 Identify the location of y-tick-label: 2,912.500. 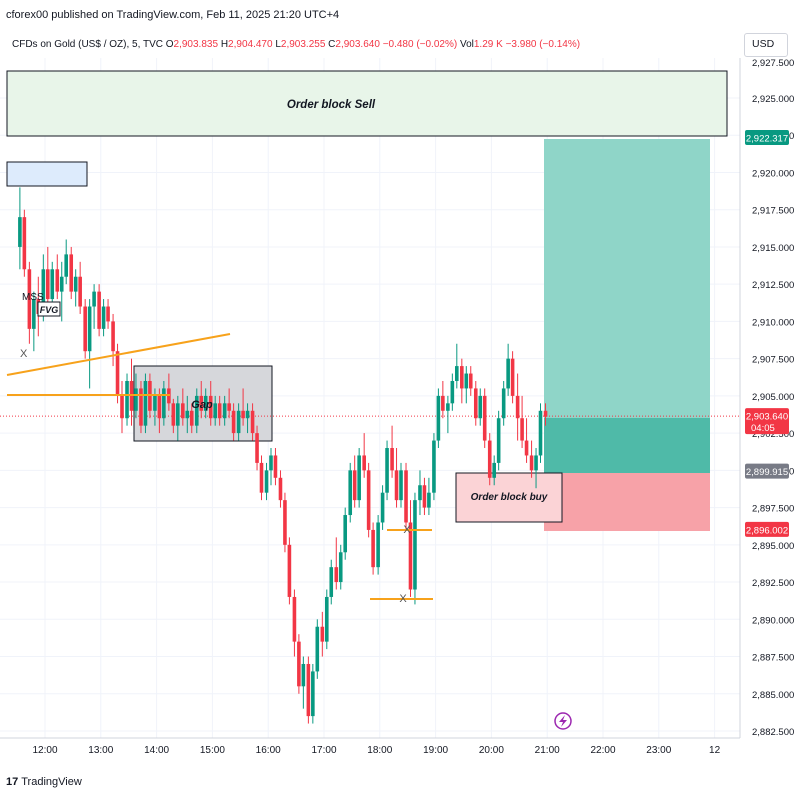
(773, 285).